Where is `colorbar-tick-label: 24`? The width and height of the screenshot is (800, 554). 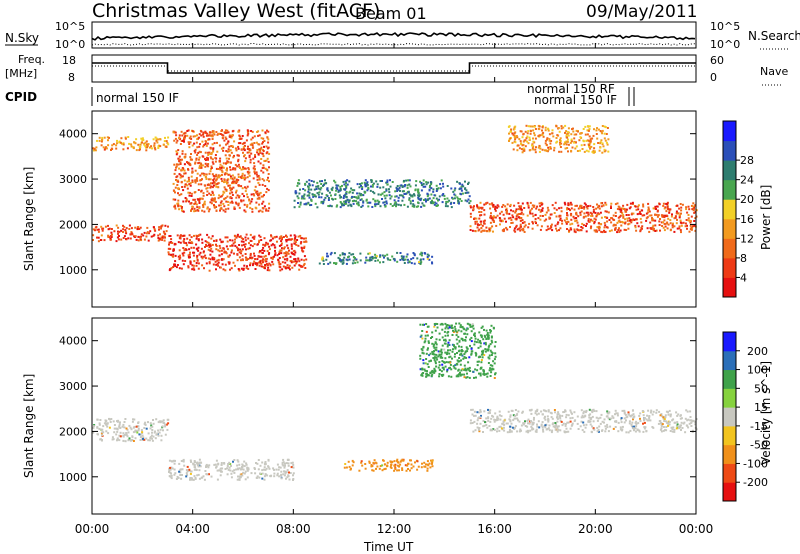
colorbar-tick-label: 24 is located at coordinates (747, 180).